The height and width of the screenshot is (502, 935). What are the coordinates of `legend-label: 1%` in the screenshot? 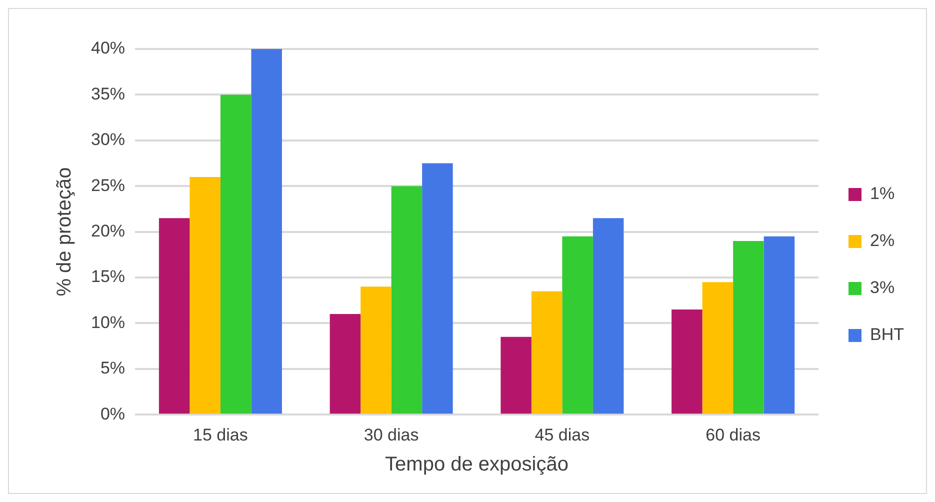 It's located at (882, 194).